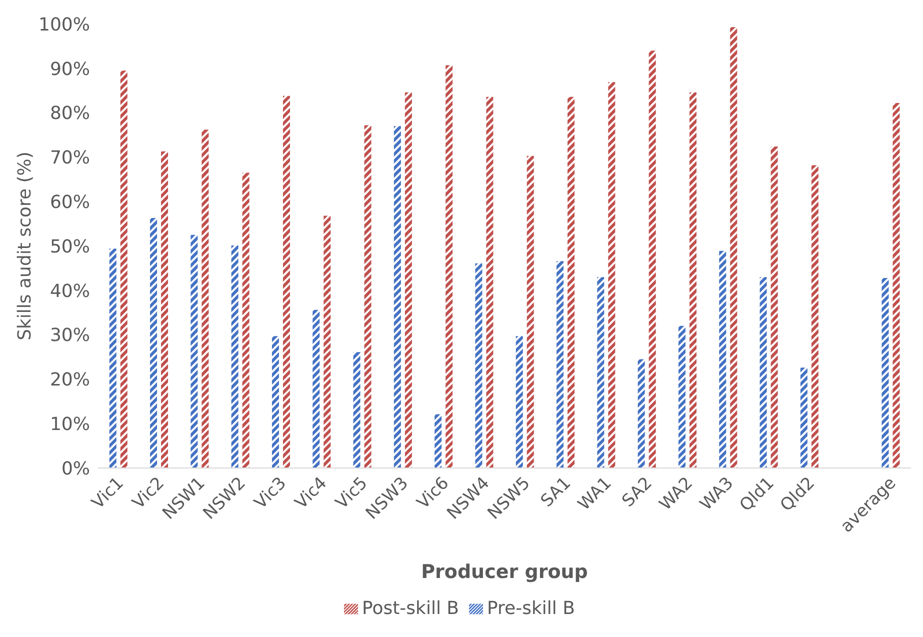 The width and height of the screenshot is (923, 637). I want to click on x-tick-label: Vic1, so click(108, 493).